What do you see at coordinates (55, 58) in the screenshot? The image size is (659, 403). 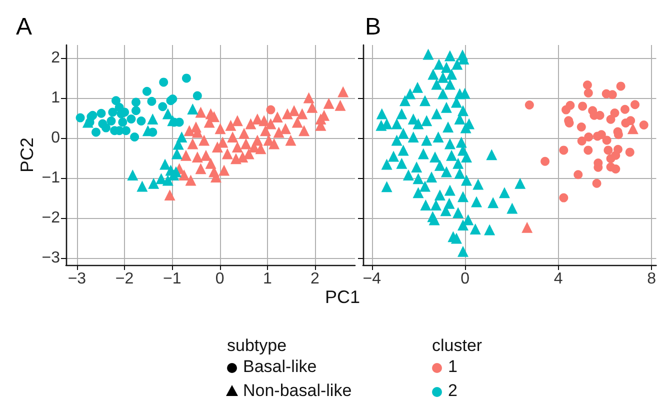 I see `y-tick-label: 2` at bounding box center [55, 58].